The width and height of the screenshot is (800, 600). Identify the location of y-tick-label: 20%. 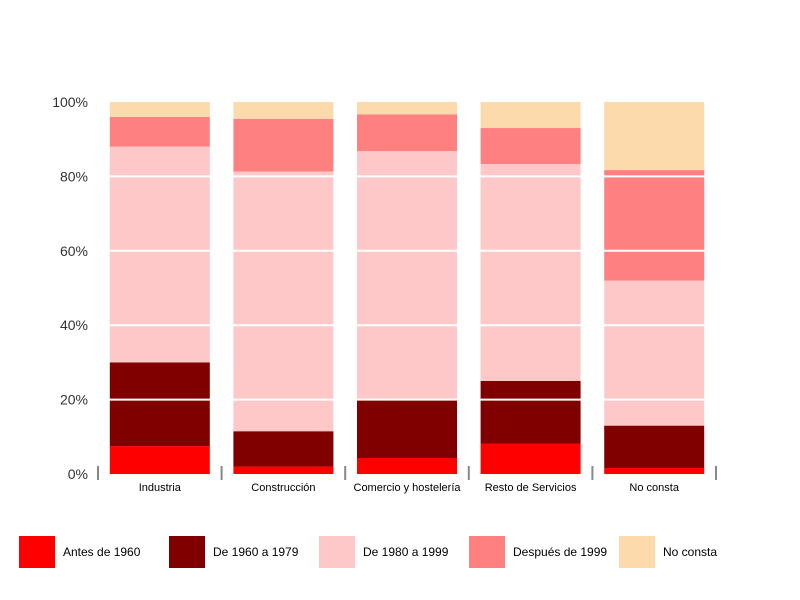
(74, 400).